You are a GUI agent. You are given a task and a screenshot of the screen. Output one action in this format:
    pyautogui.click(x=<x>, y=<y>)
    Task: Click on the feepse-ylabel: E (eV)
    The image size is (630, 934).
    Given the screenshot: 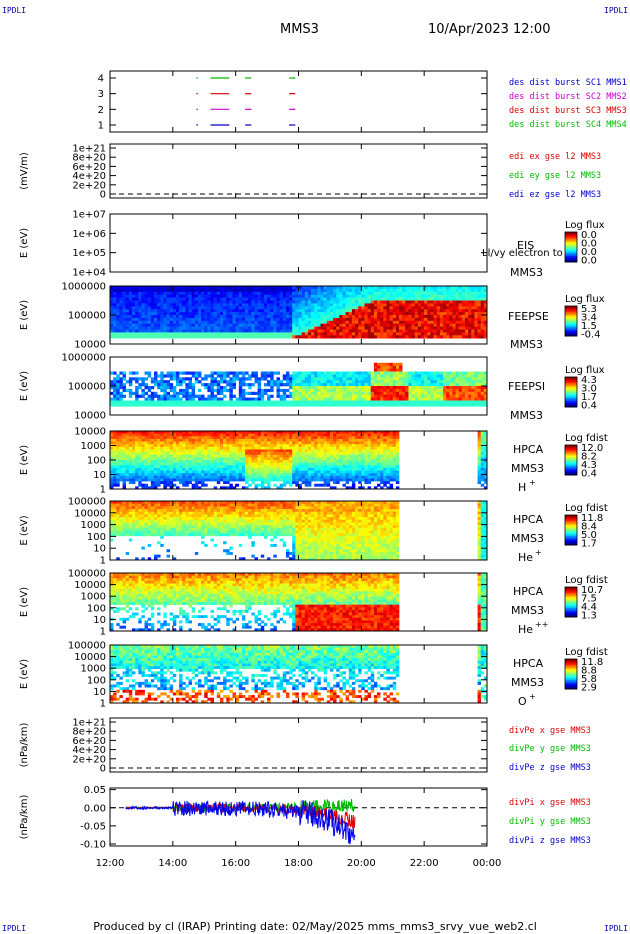 What is the action you would take?
    pyautogui.click(x=24, y=315)
    